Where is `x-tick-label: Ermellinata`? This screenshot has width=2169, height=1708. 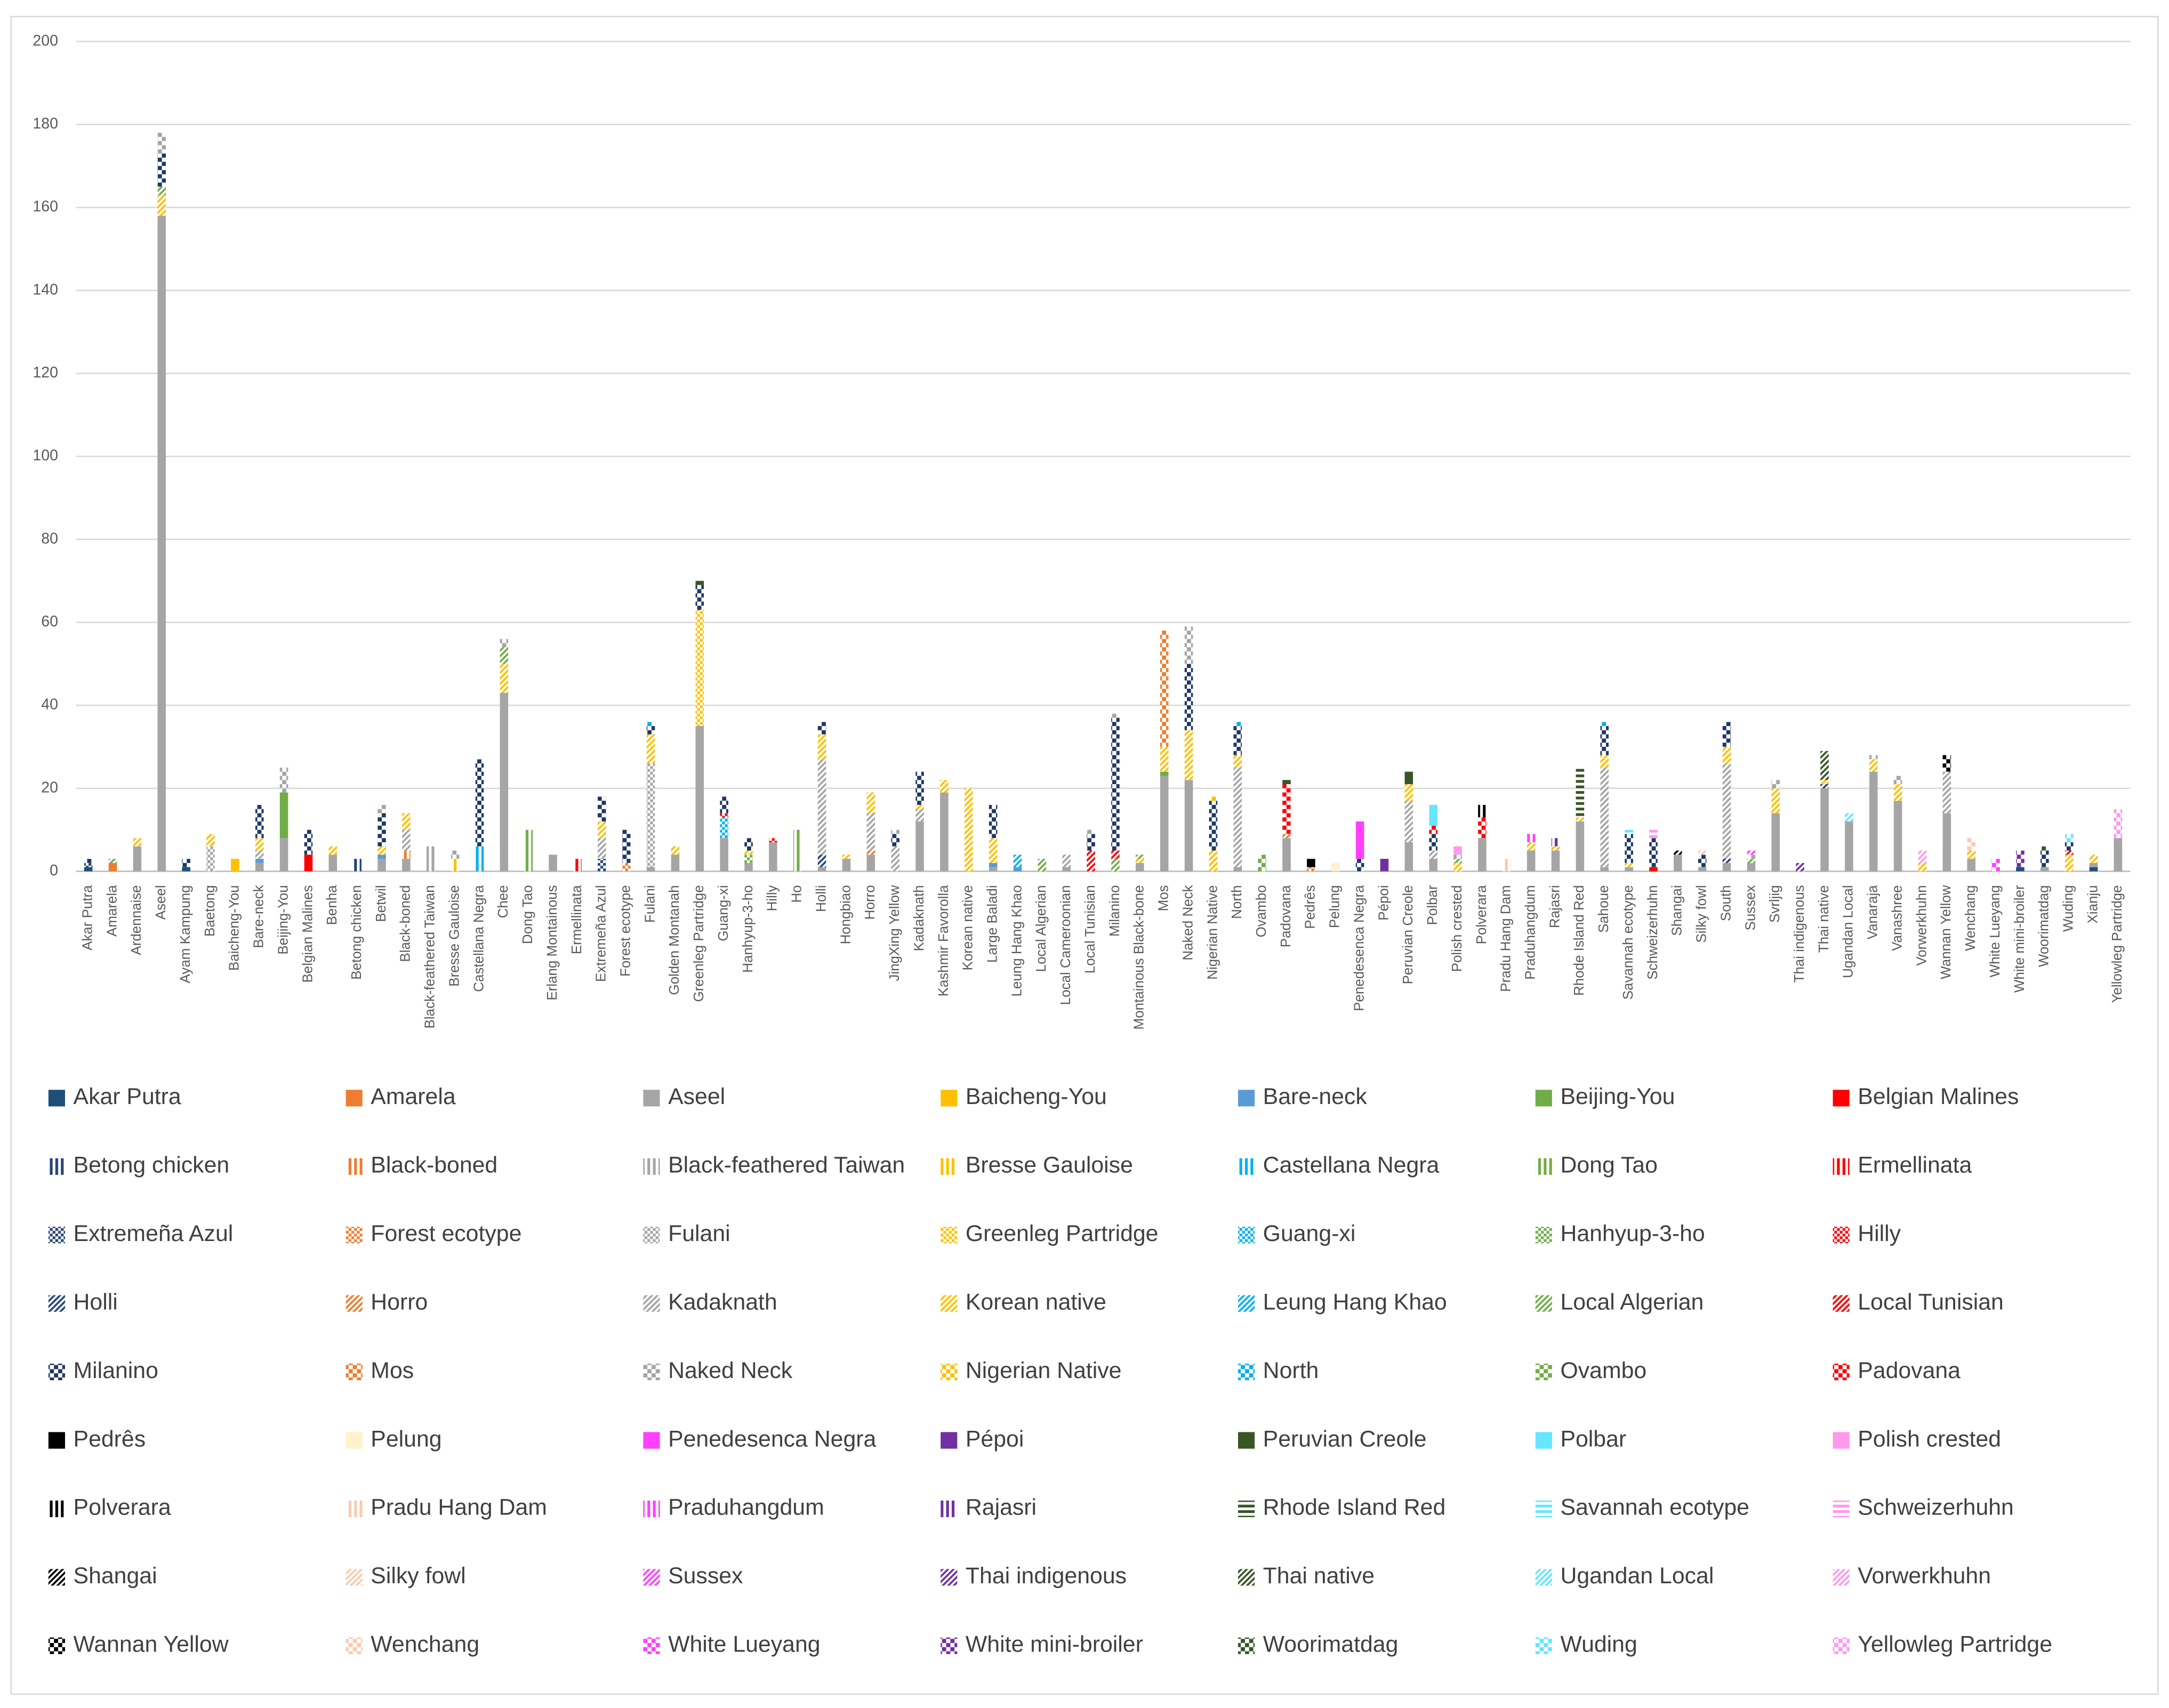
x-tick-label: Ermellinata is located at coordinates (576, 919).